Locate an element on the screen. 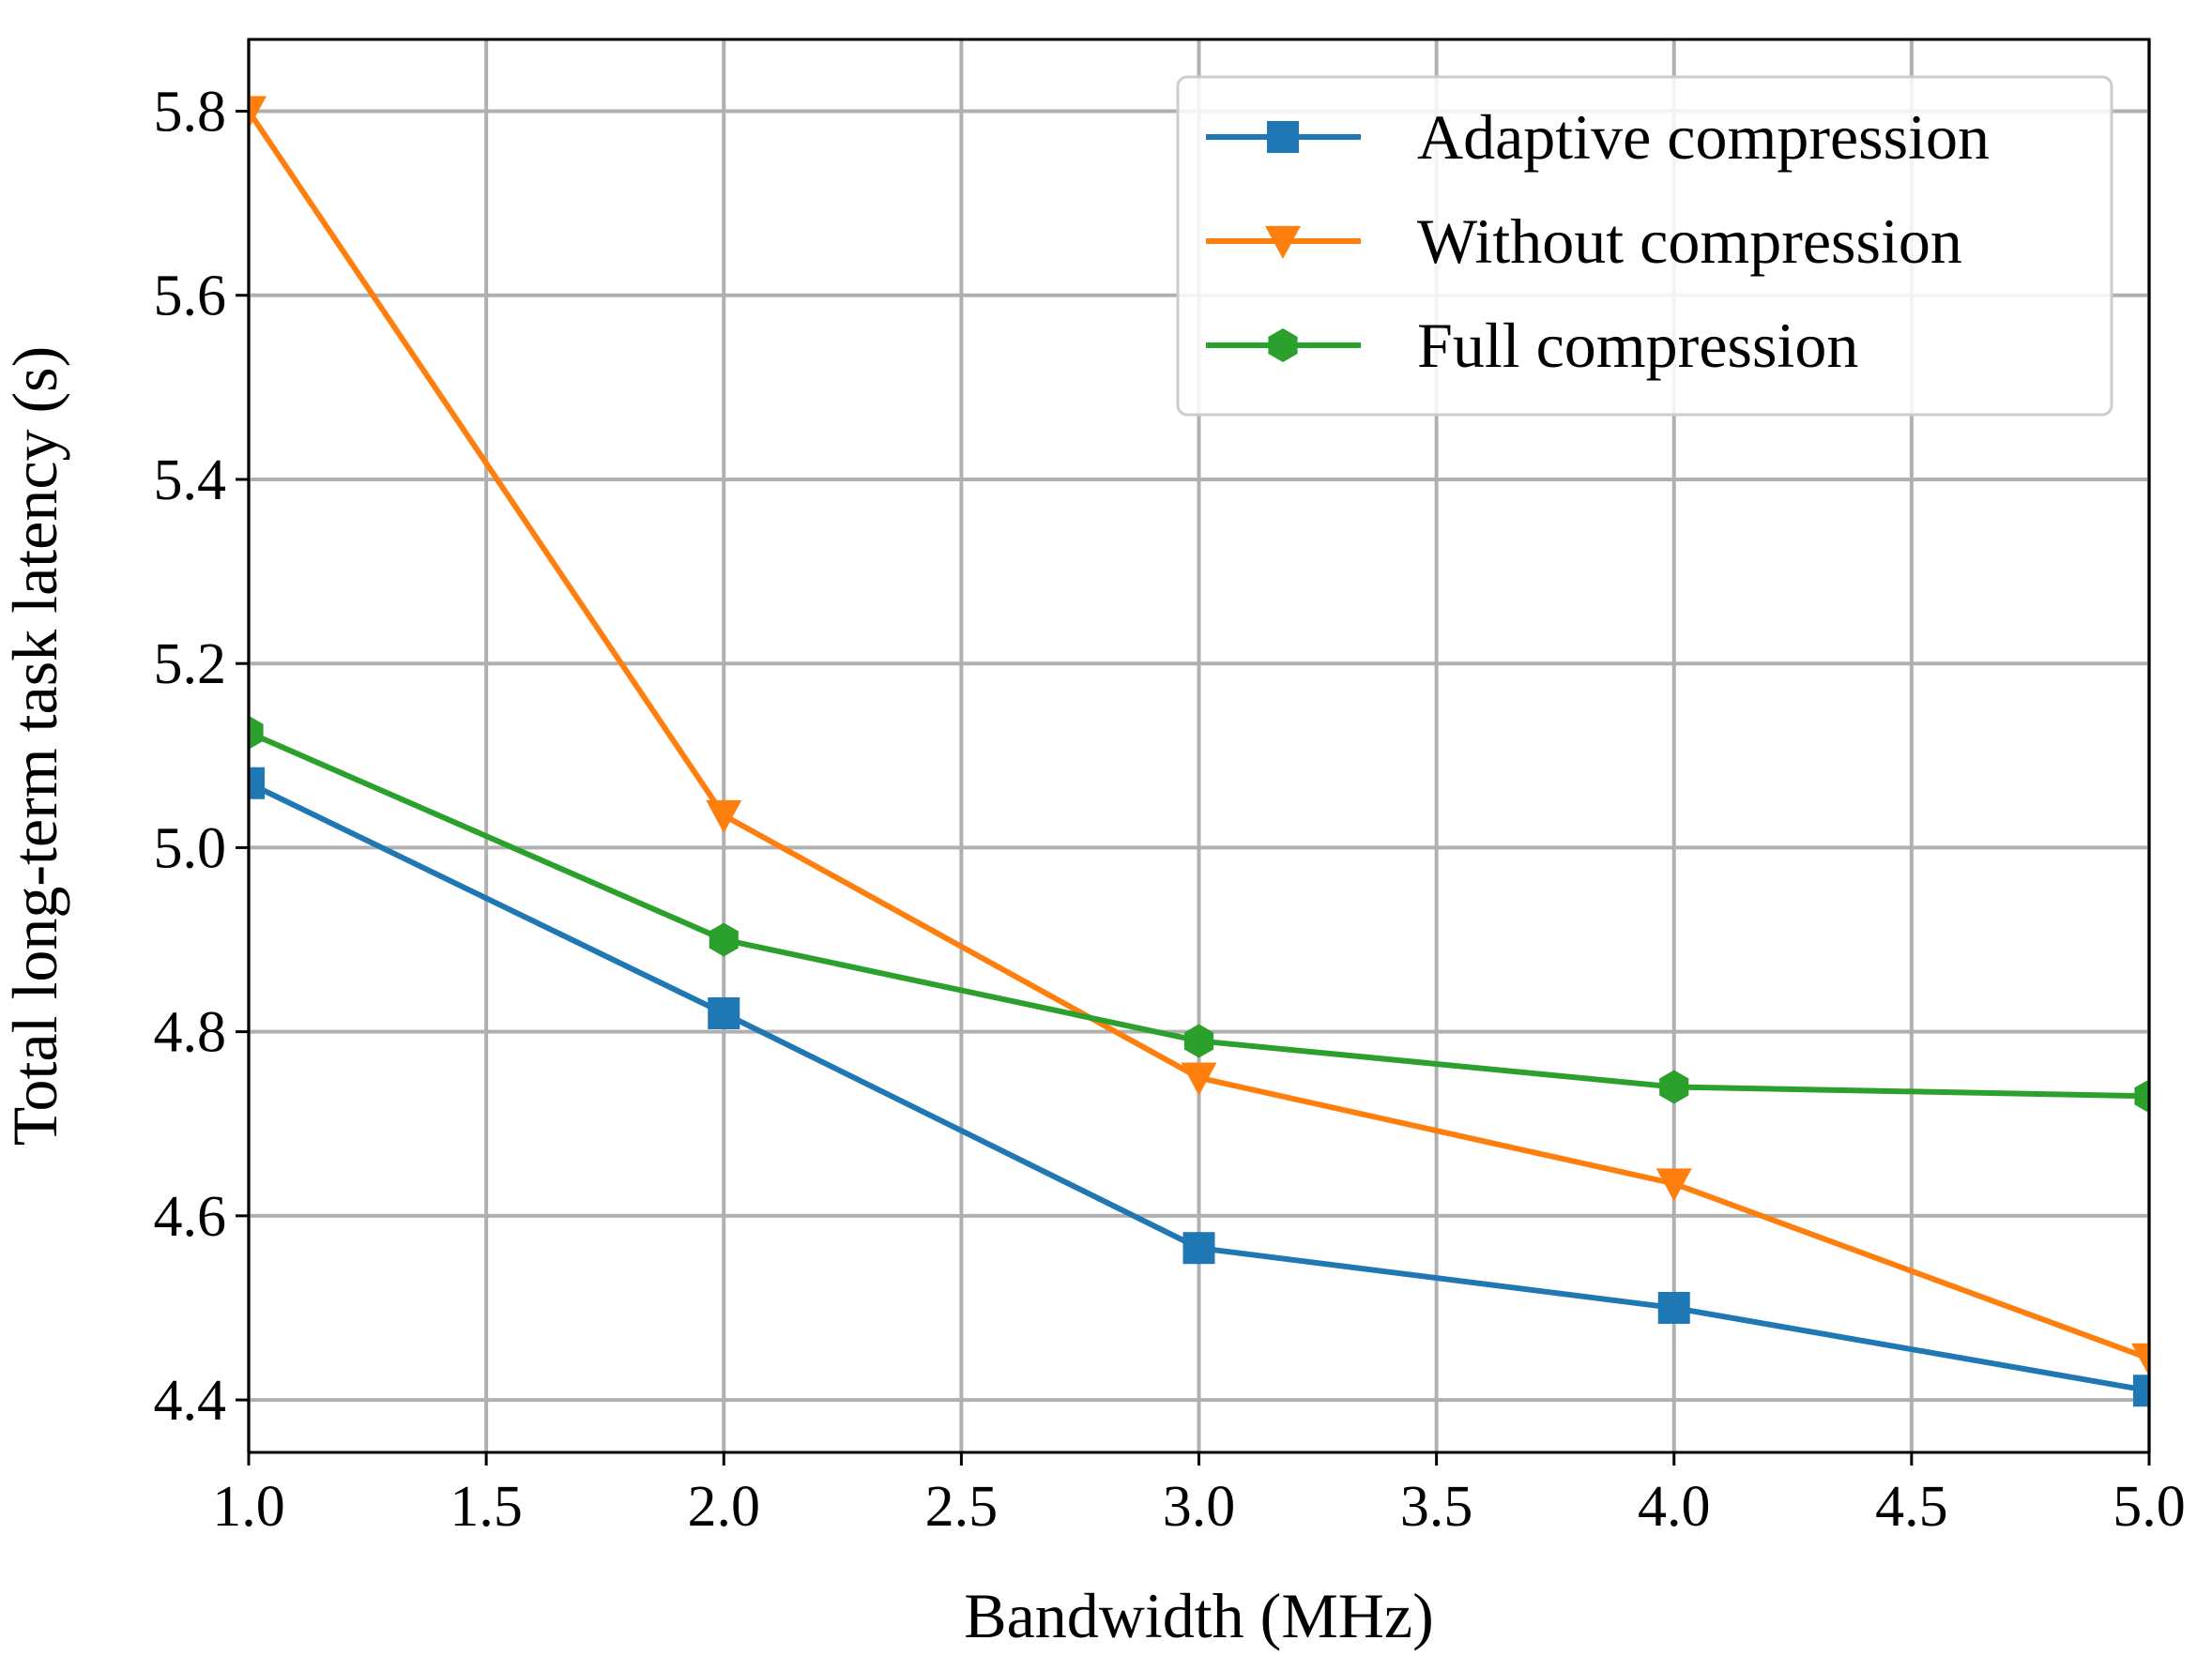  x-tick-label: 2.0 is located at coordinates (724, 1507).